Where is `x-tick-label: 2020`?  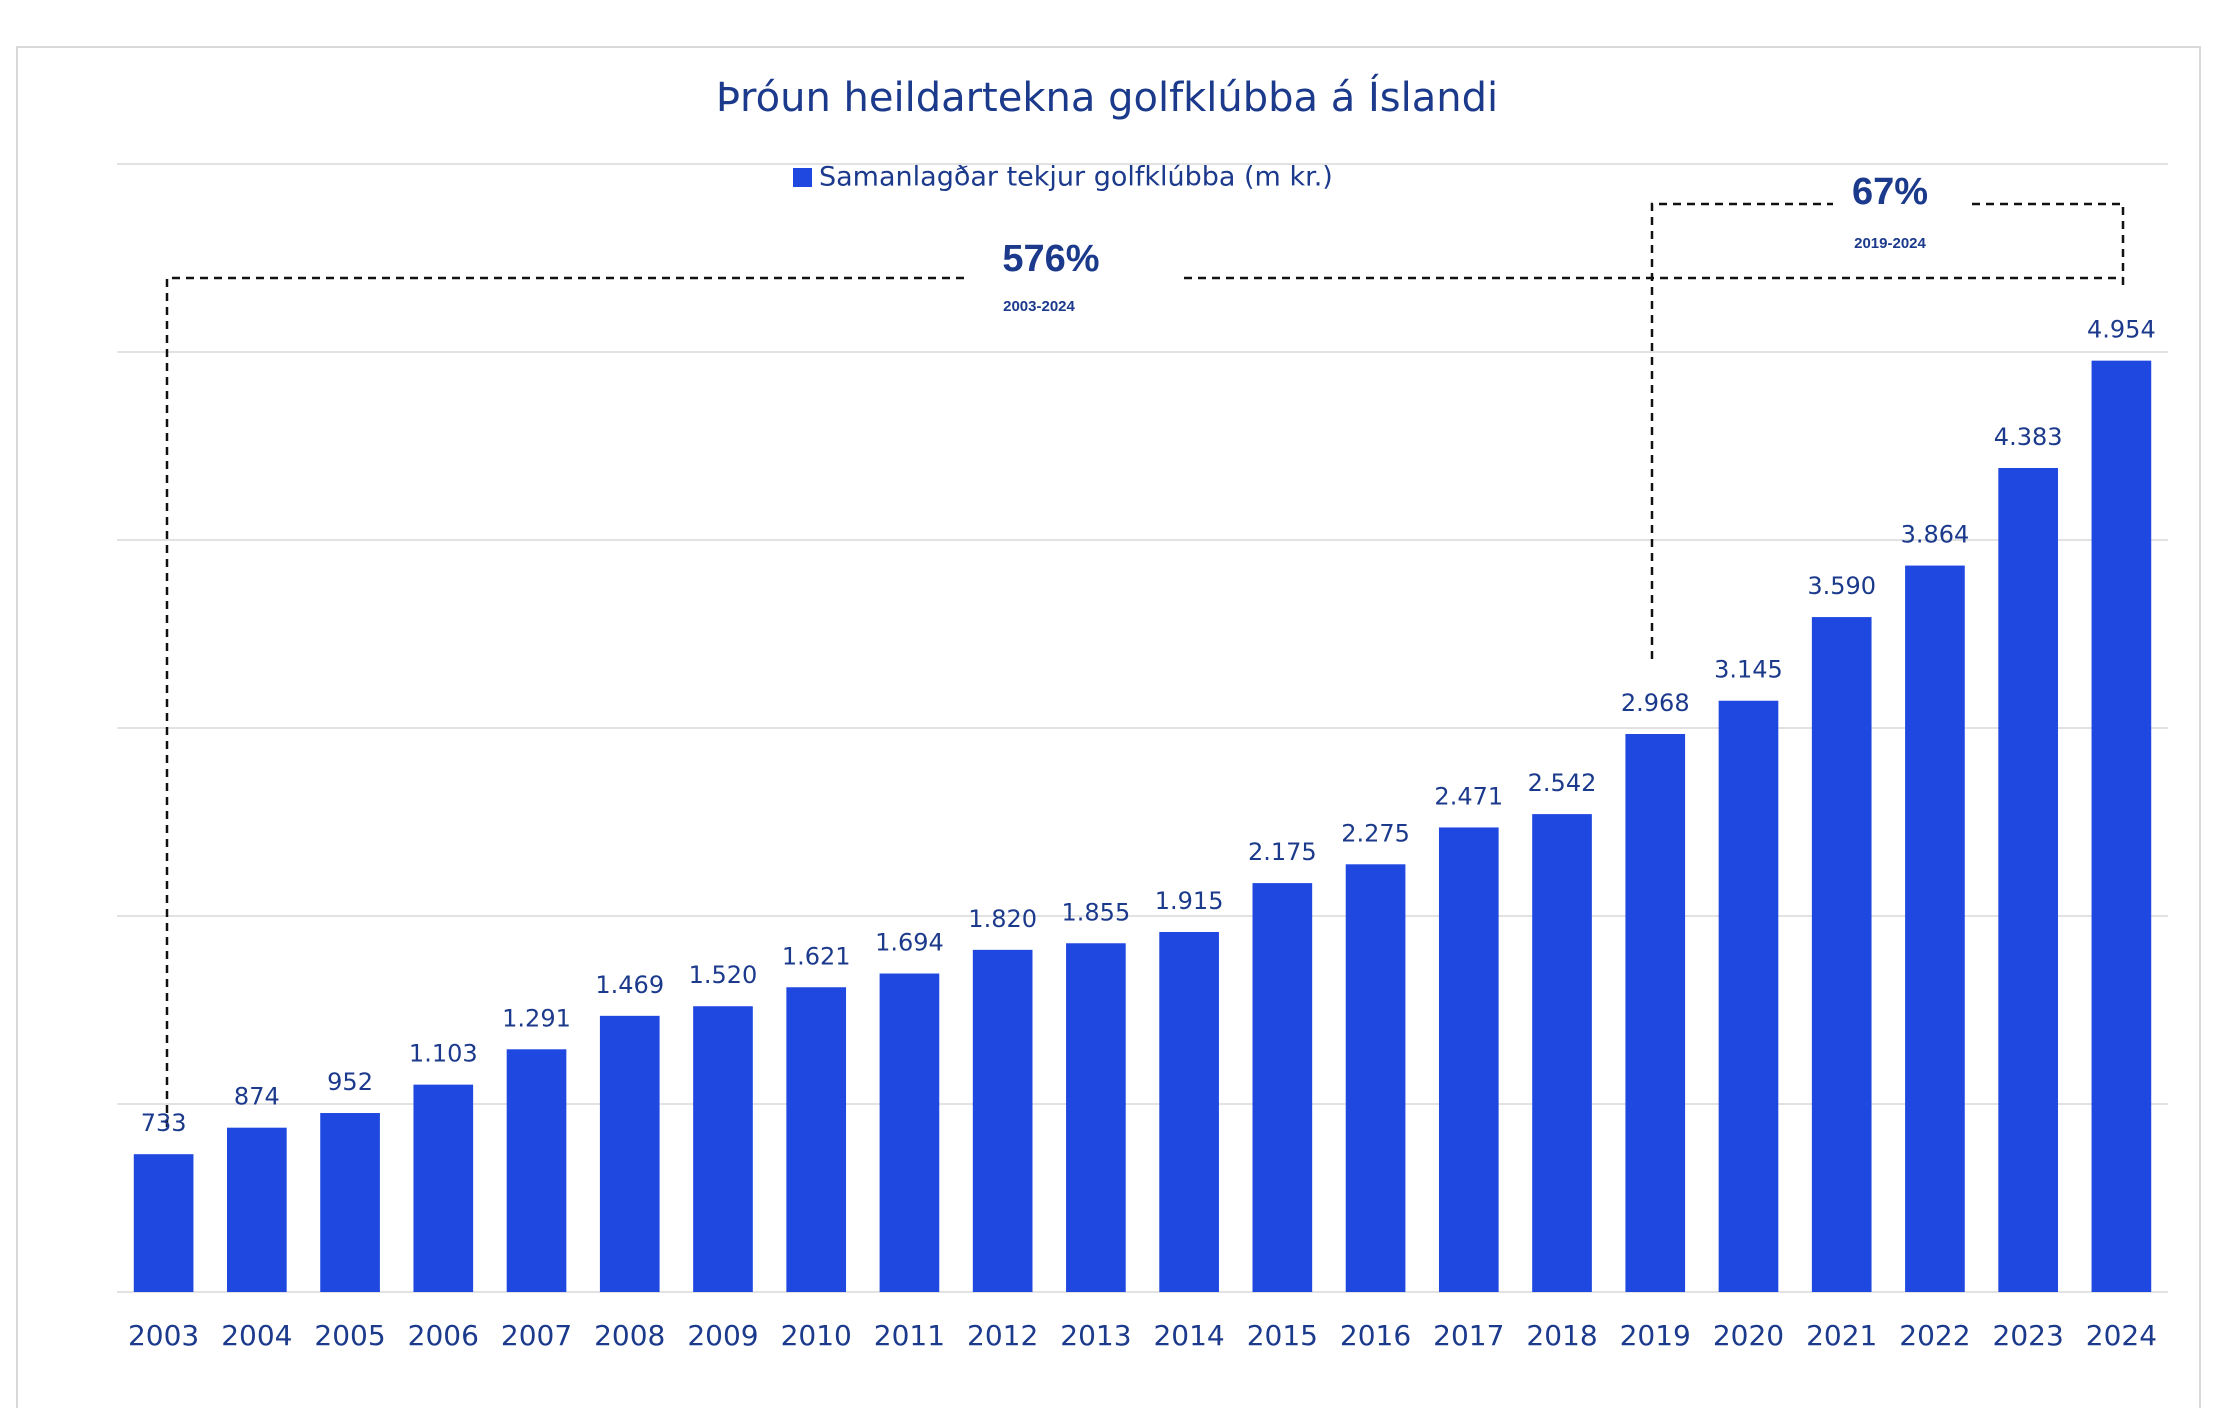 x-tick-label: 2020 is located at coordinates (1748, 1335).